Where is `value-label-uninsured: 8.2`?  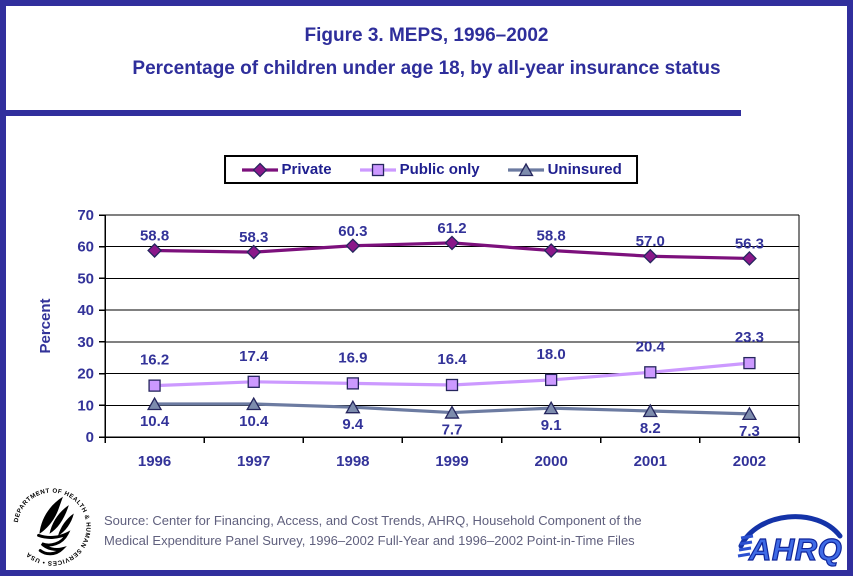
value-label-uninsured: 8.2 is located at coordinates (650, 428).